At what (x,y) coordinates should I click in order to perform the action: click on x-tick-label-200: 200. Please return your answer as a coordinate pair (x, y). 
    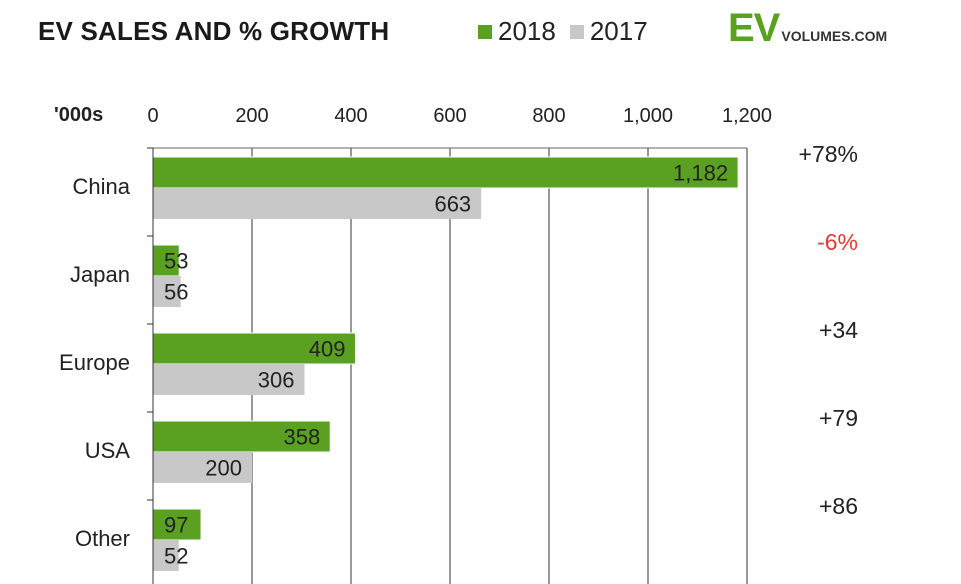
    Looking at the image, I should click on (251, 116).